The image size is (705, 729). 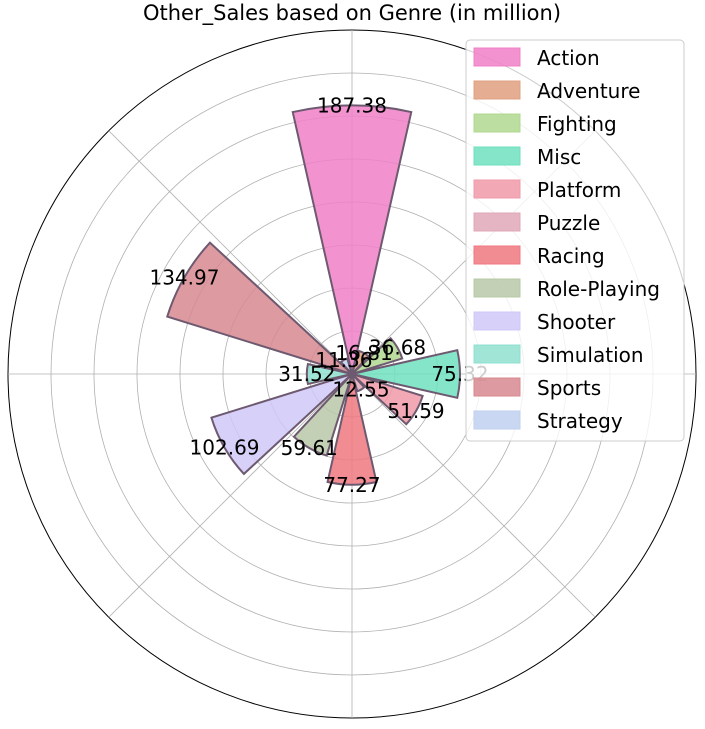 What do you see at coordinates (568, 223) in the screenshot?
I see `legend-label-puzzle: Puzzle` at bounding box center [568, 223].